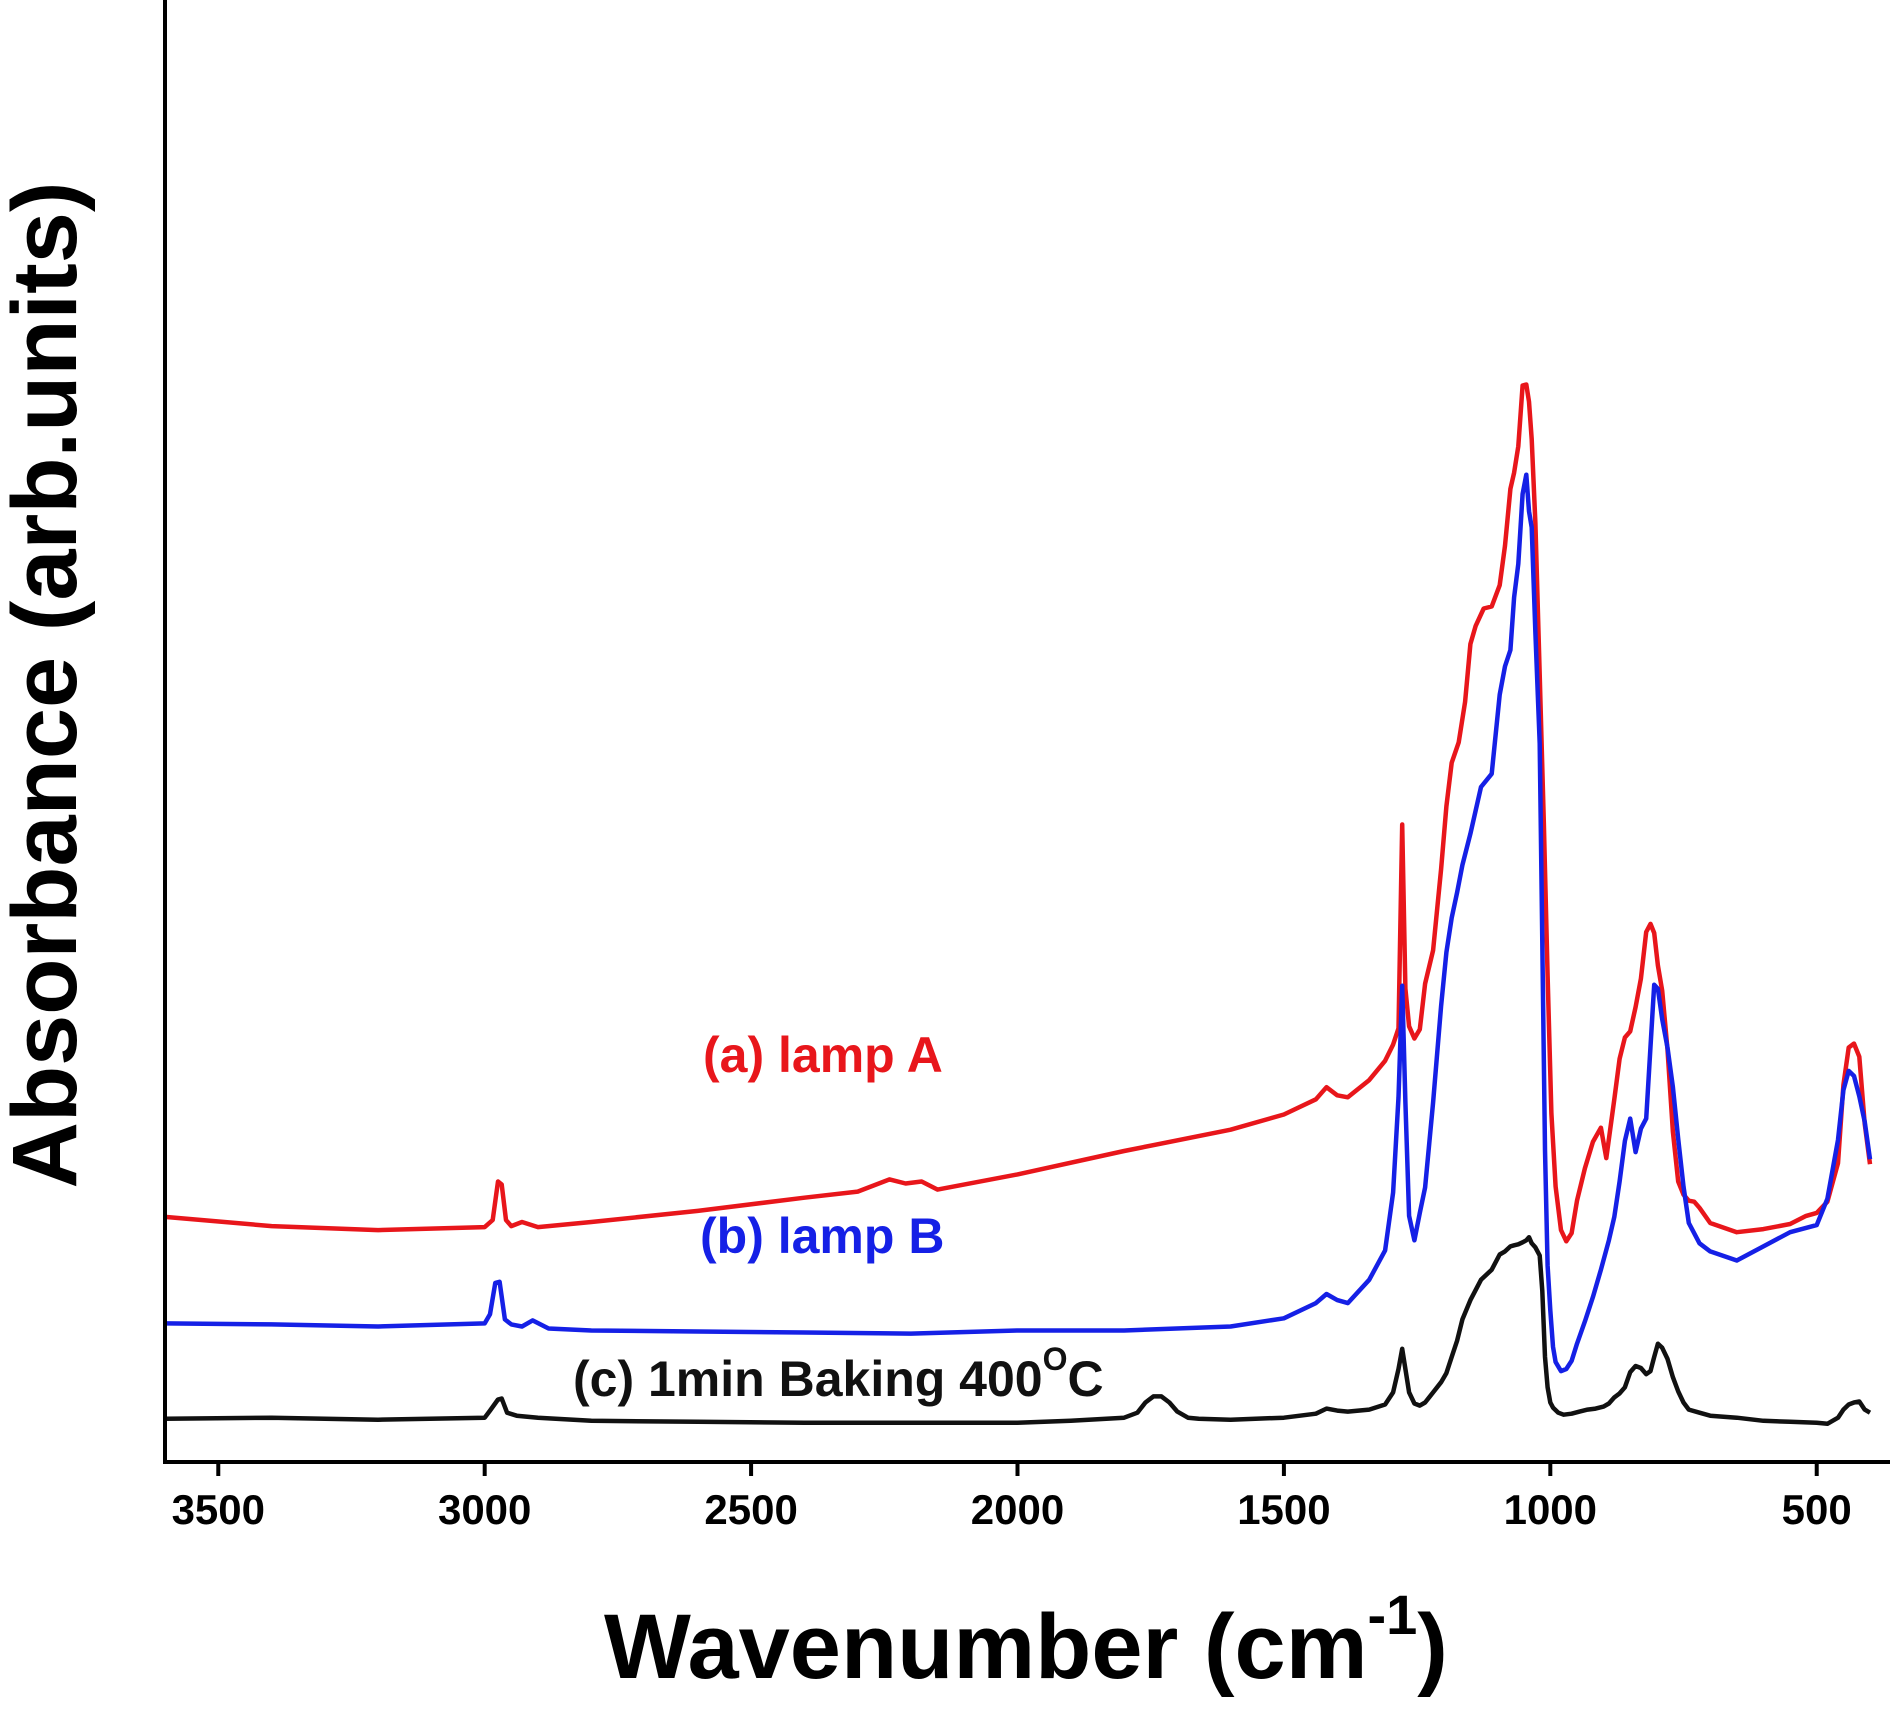  I want to click on x-tick-label-500: 500, so click(1817, 1509).